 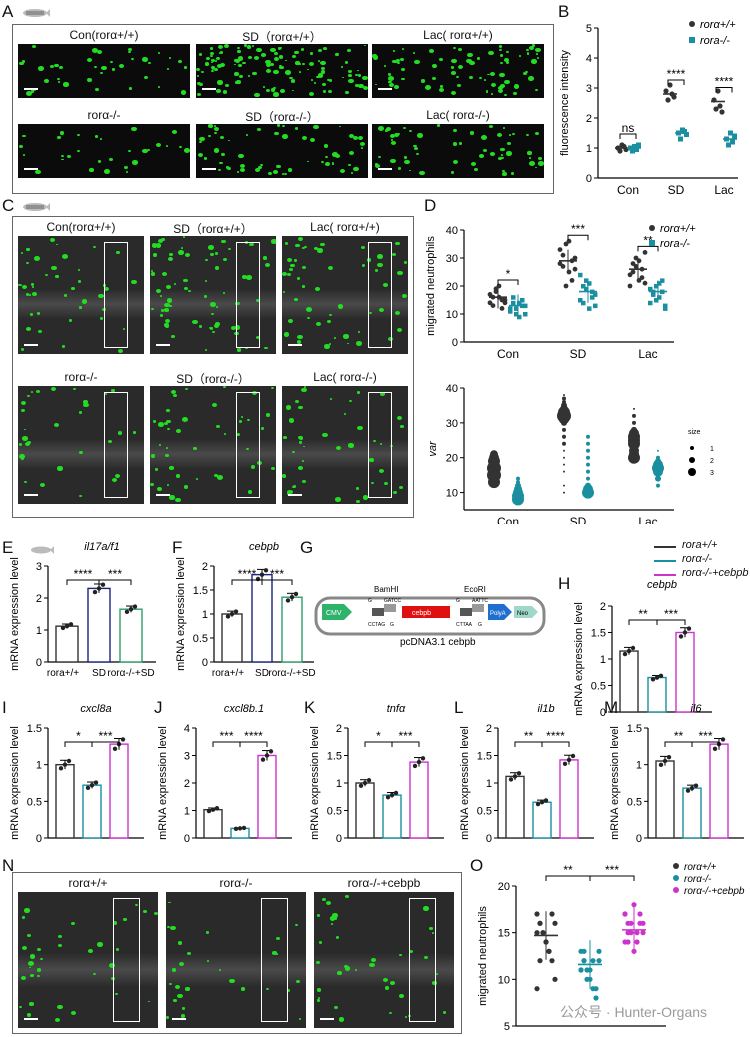 What do you see at coordinates (662, 585) in the screenshot?
I see `chart-title: cebpb` at bounding box center [662, 585].